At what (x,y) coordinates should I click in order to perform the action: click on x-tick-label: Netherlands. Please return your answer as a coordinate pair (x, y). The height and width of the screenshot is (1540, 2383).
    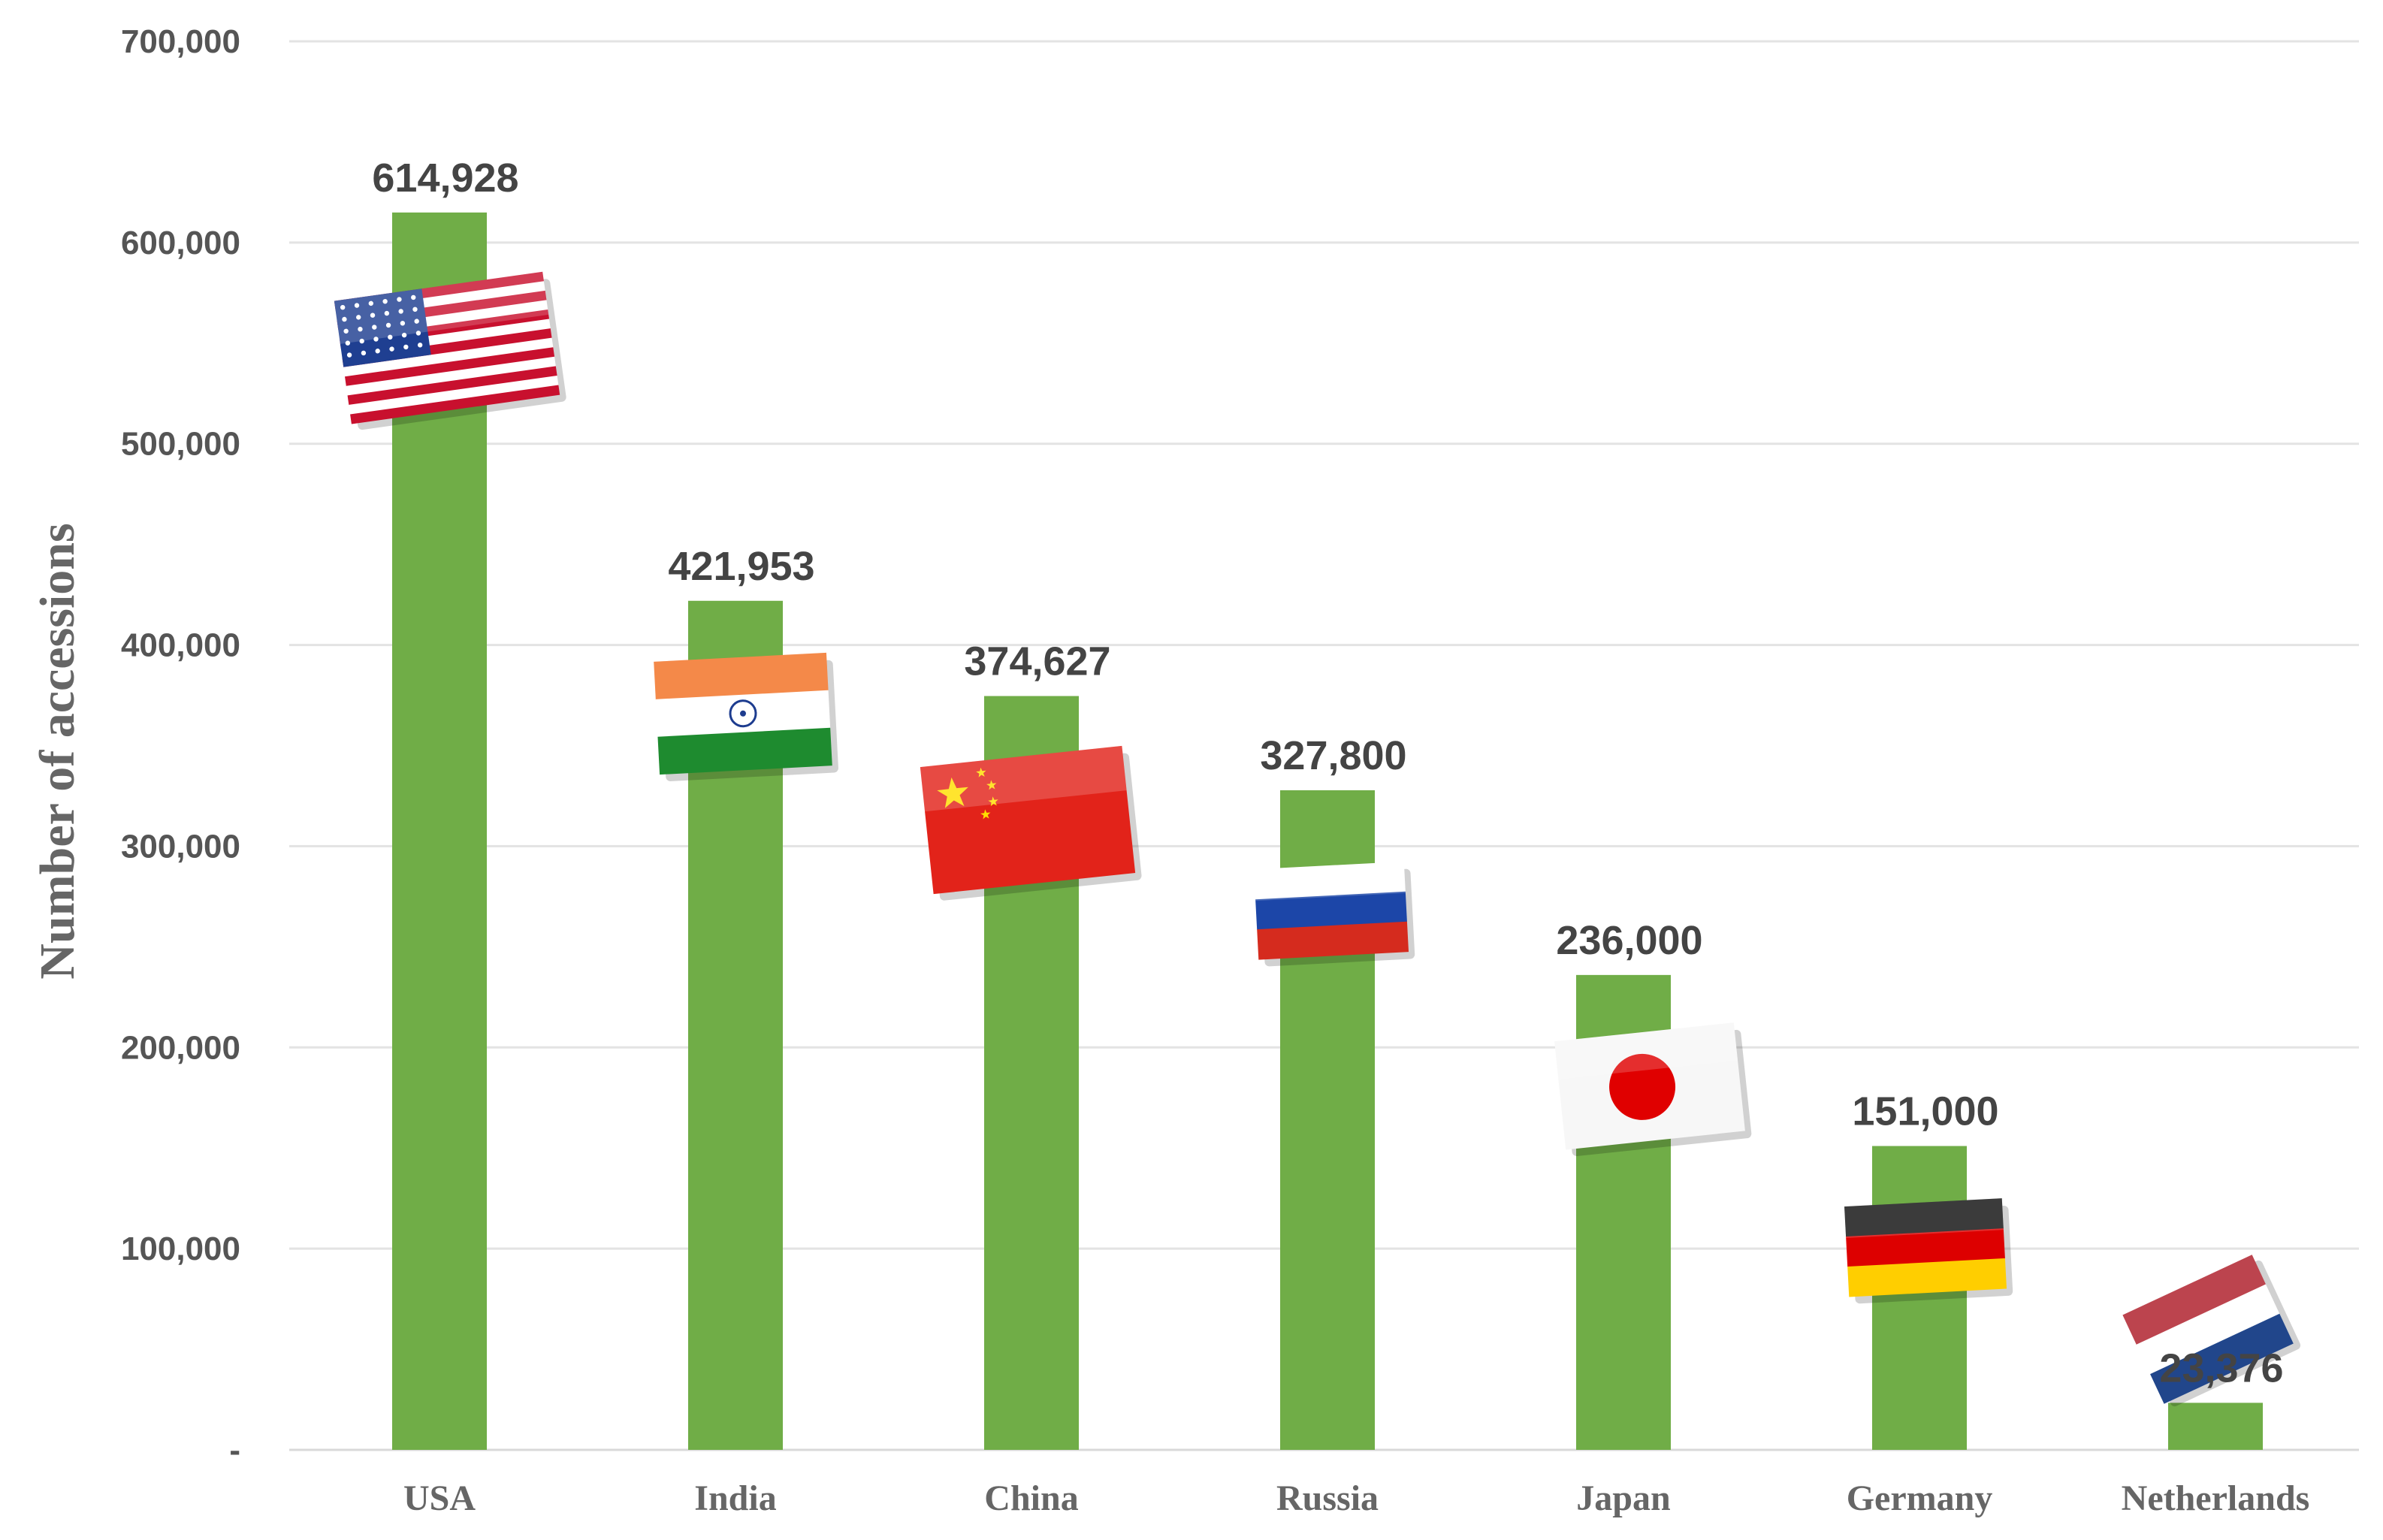
    Looking at the image, I should click on (2216, 1498).